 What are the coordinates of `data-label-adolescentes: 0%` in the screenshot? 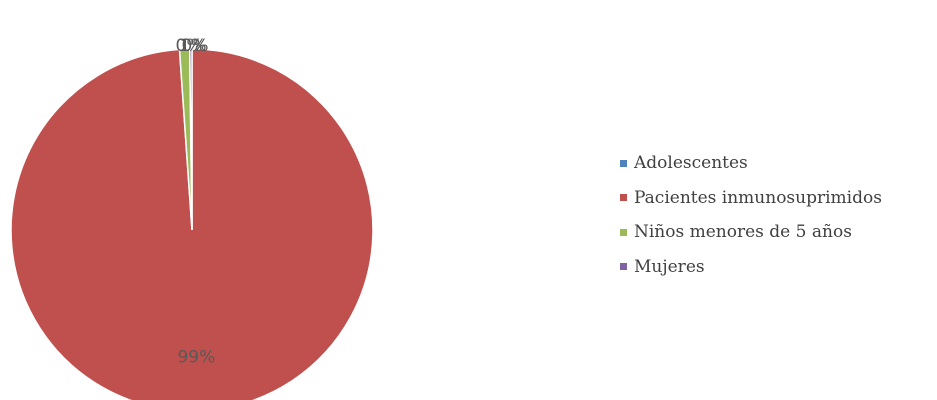 It's located at (189, 46).